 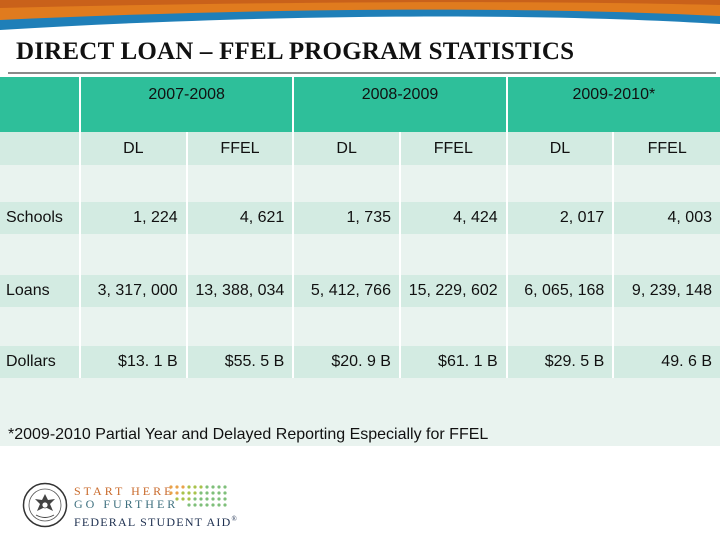 I want to click on table-cell: 4, 621, so click(x=239, y=218).